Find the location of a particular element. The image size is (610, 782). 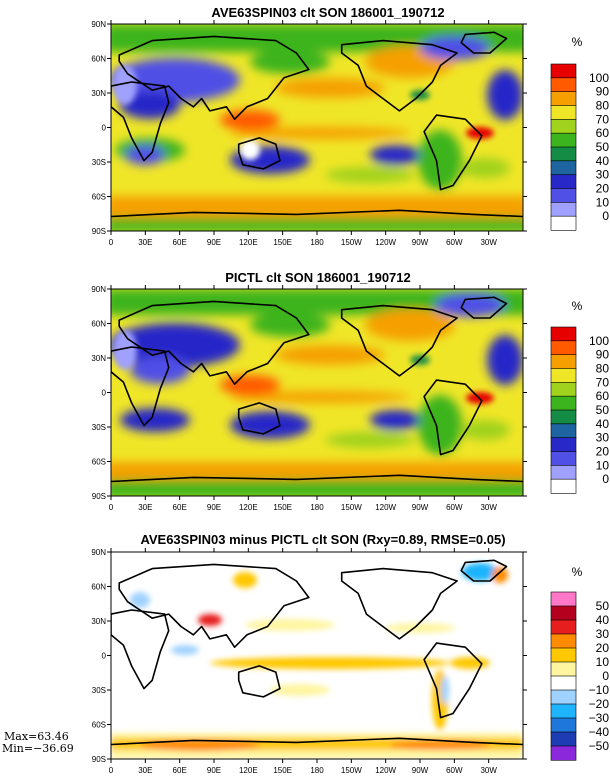

colorbar-level-label: −50 is located at coordinates (599, 746).